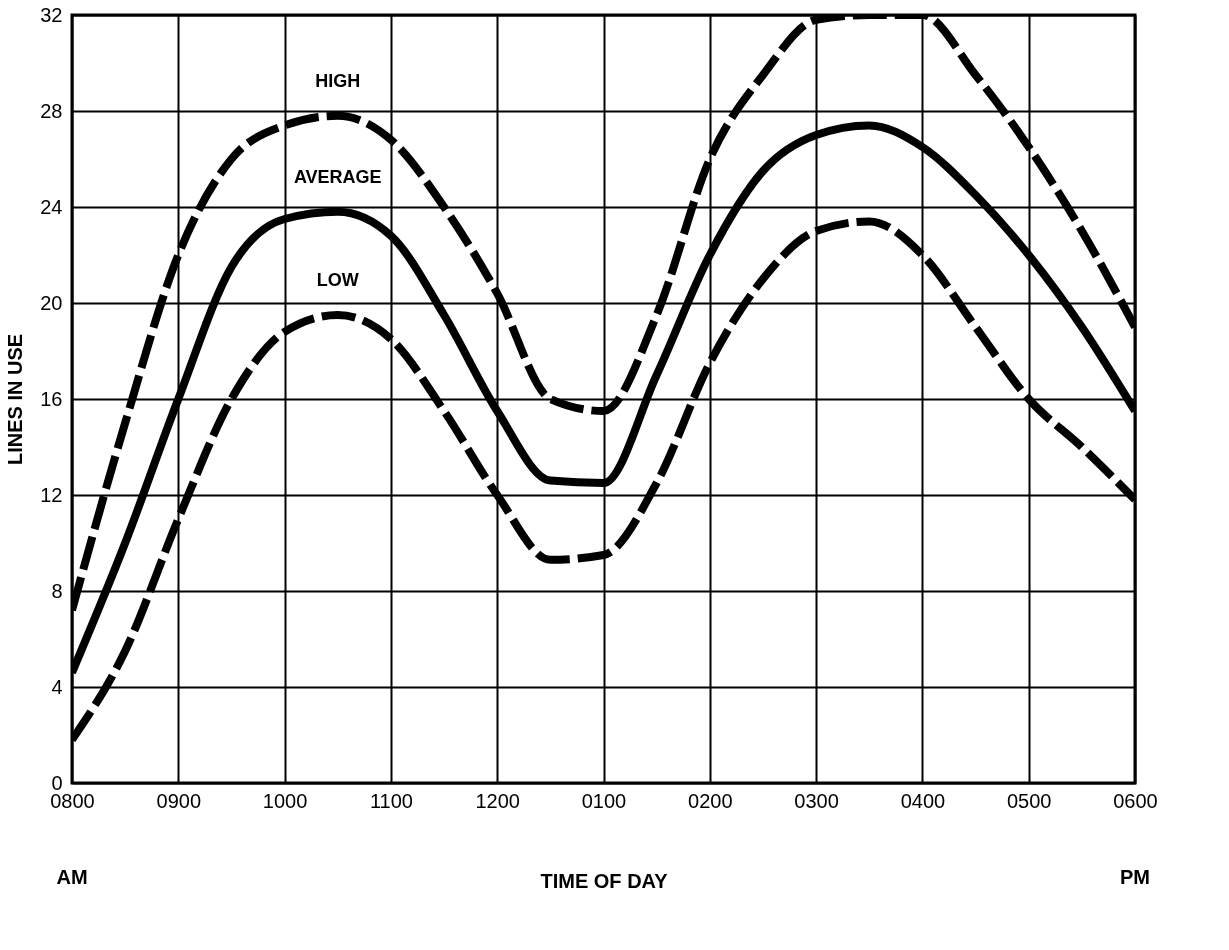 Image resolution: width=1229 pixels, height=950 pixels. Describe the element at coordinates (285, 800) in the screenshot. I see `x-tick-label: 1000` at that location.